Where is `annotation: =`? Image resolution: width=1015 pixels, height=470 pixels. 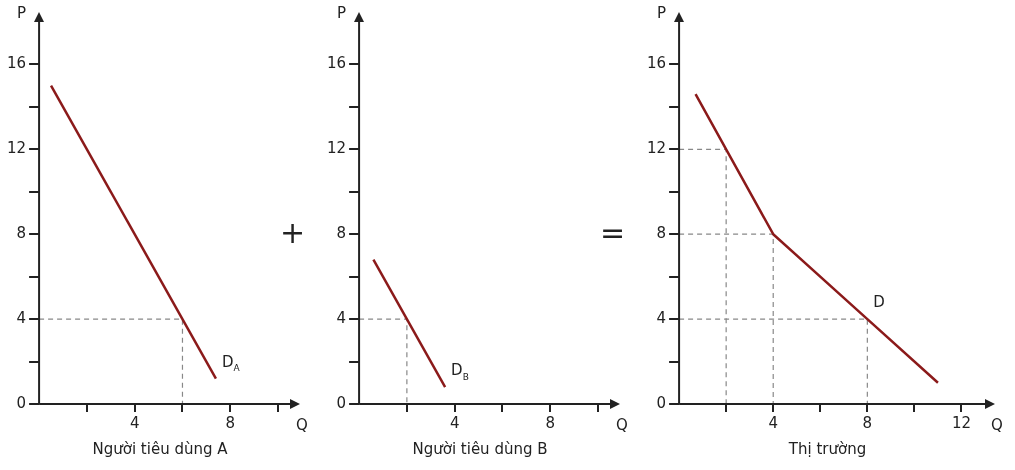
annotation: = is located at coordinates (613, 232).